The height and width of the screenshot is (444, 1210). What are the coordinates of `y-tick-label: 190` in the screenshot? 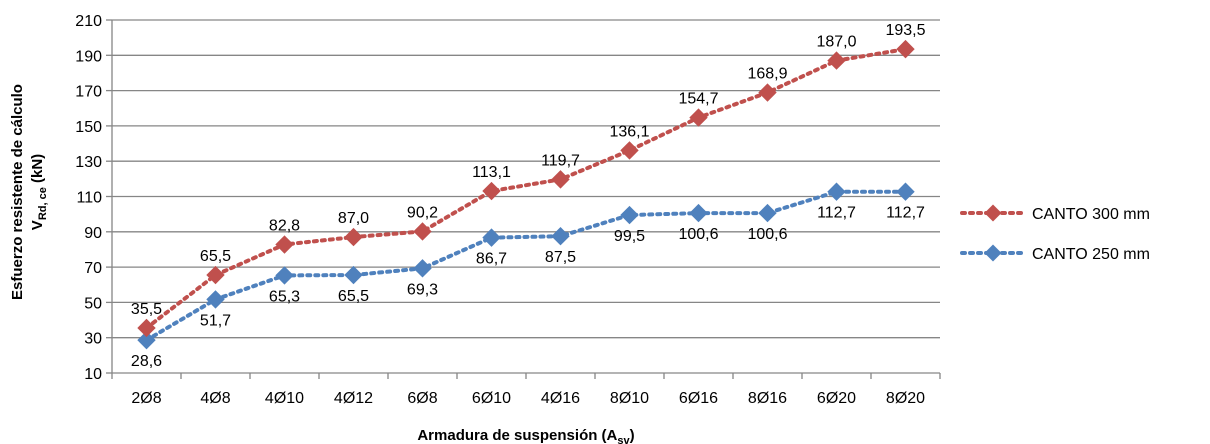 It's located at (88, 56).